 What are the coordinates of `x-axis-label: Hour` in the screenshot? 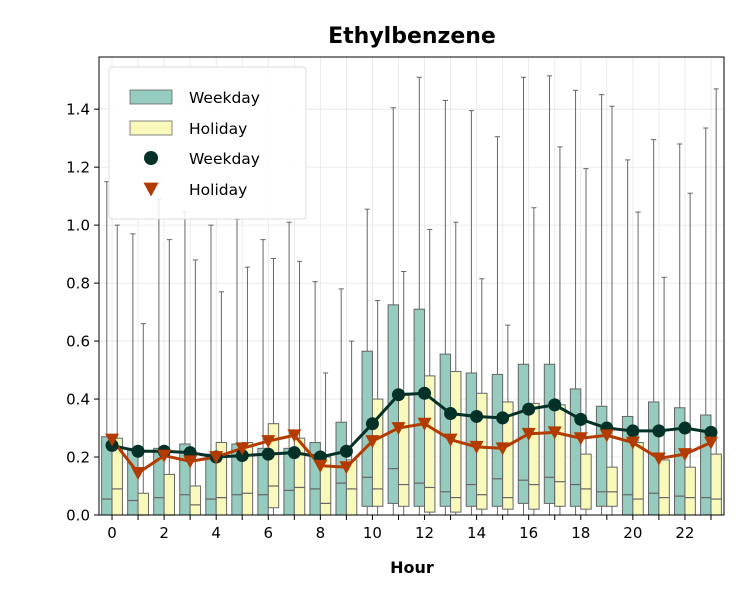 It's located at (412, 567).